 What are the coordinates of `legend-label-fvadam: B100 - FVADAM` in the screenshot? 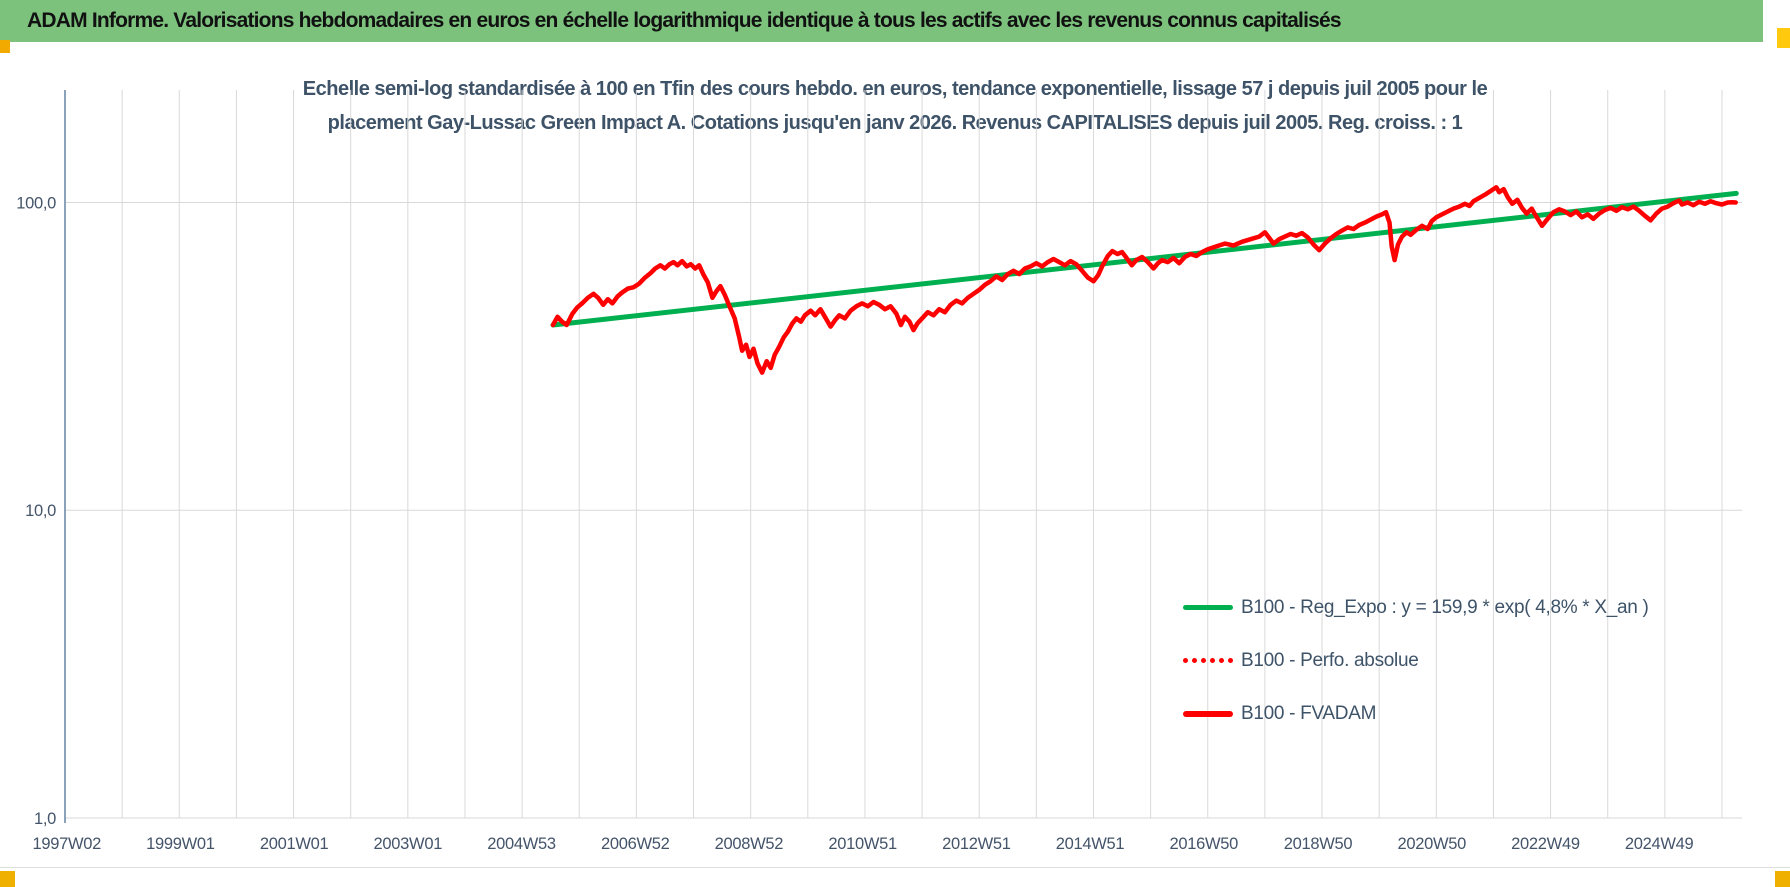 It's located at (1309, 713).